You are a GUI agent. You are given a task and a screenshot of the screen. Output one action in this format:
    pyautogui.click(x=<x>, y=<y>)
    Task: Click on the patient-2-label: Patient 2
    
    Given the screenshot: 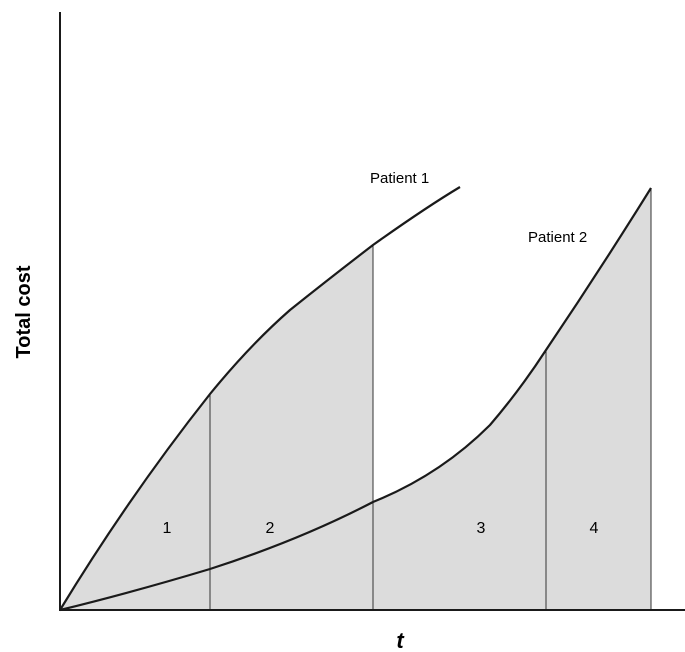 What is the action you would take?
    pyautogui.click(x=557, y=237)
    